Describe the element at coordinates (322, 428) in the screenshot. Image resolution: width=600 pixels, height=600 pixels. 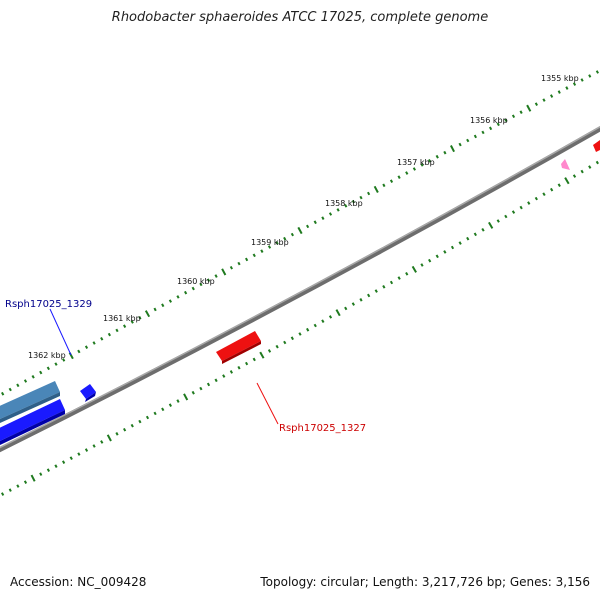
I see `gene-label-rsph17025-1327: Rsph17025_1327` at that location.